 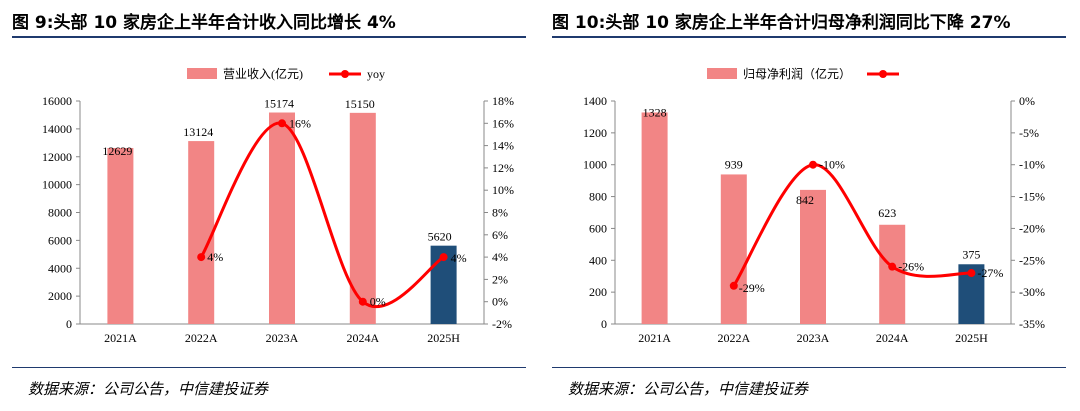 I want to click on right-left-tick-label: 1400, so click(x=595, y=101).